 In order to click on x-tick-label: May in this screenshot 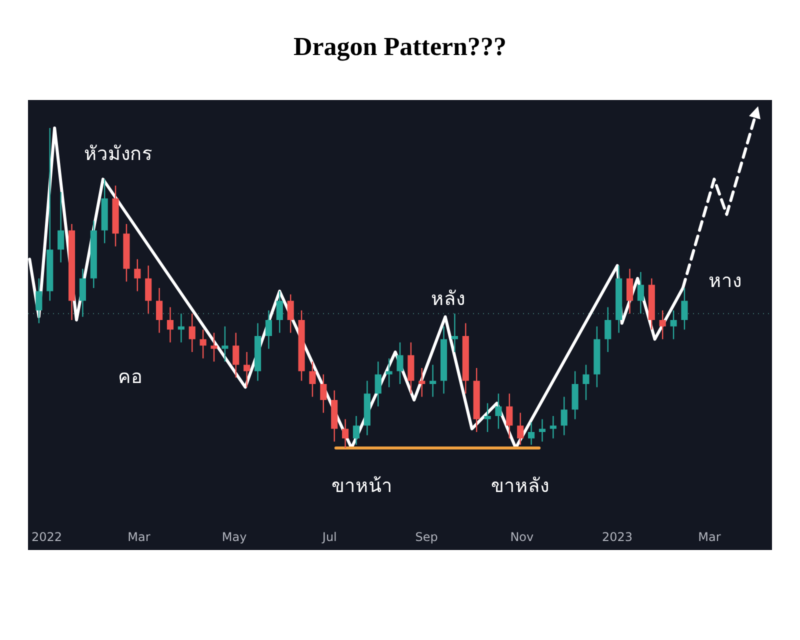, I will do `click(234, 537)`.